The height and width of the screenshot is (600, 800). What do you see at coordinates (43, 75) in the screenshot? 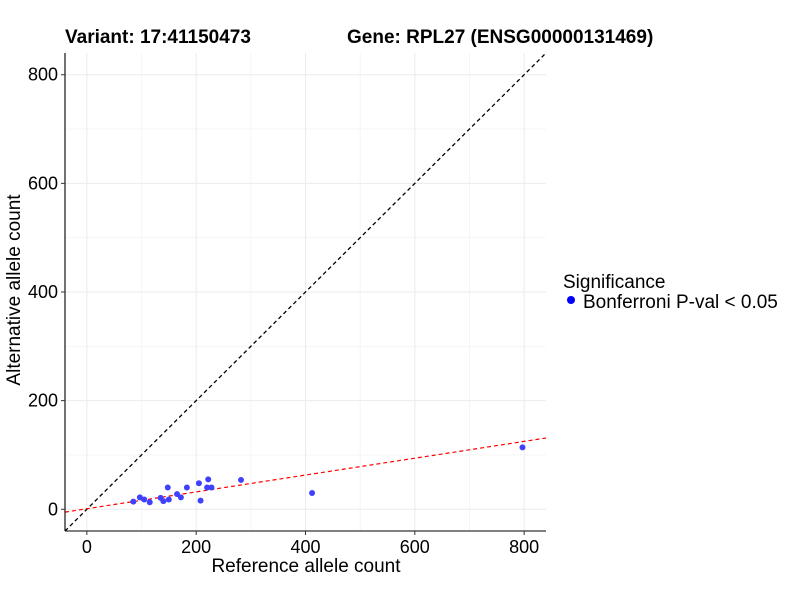
I see `y-tick-label: 800` at bounding box center [43, 75].